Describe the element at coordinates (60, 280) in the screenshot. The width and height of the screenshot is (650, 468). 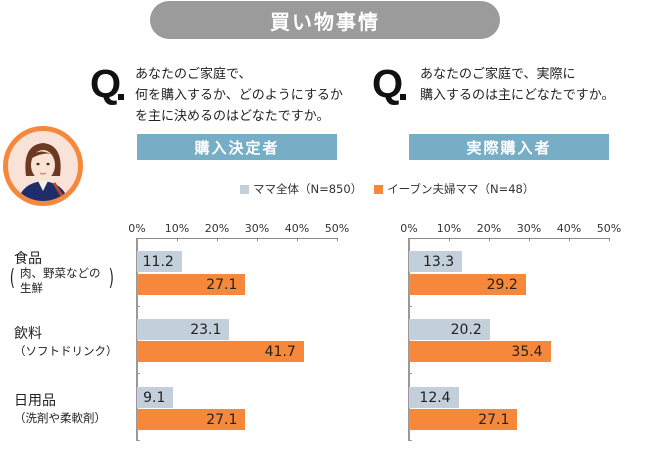
I see `category-sublabel-food: 肉、野菜などの 生鮮` at that location.